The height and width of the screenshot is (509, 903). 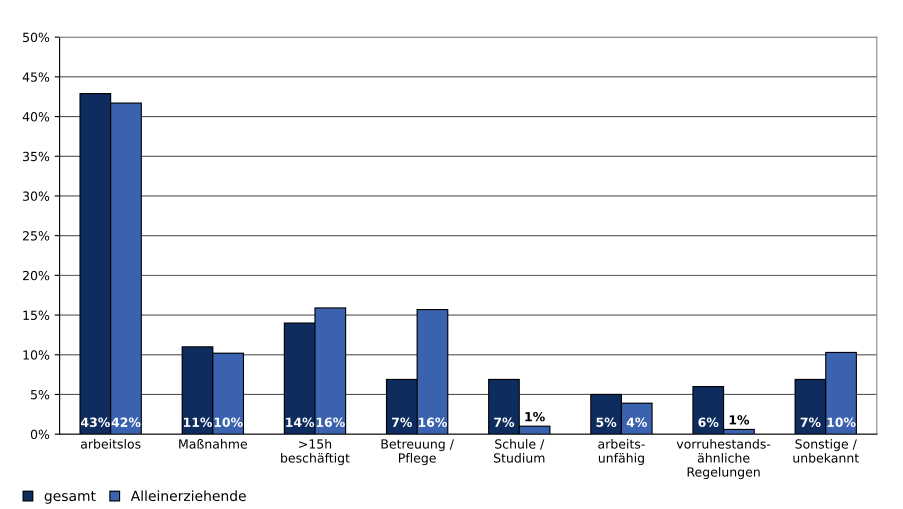 What do you see at coordinates (70, 497) in the screenshot?
I see `legend-label: gesamt` at bounding box center [70, 497].